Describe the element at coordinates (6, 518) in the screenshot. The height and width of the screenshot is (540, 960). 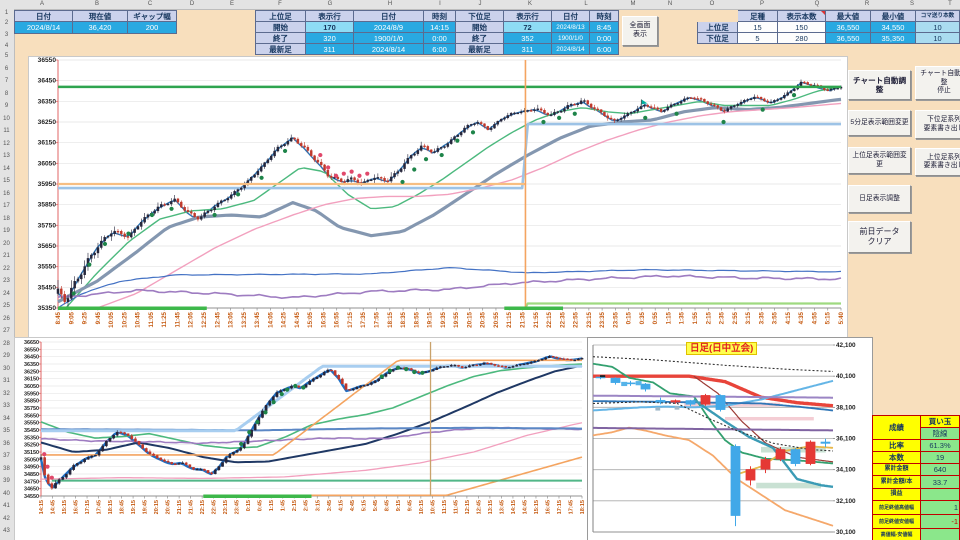
I see `row-header-42: 42` at that location.